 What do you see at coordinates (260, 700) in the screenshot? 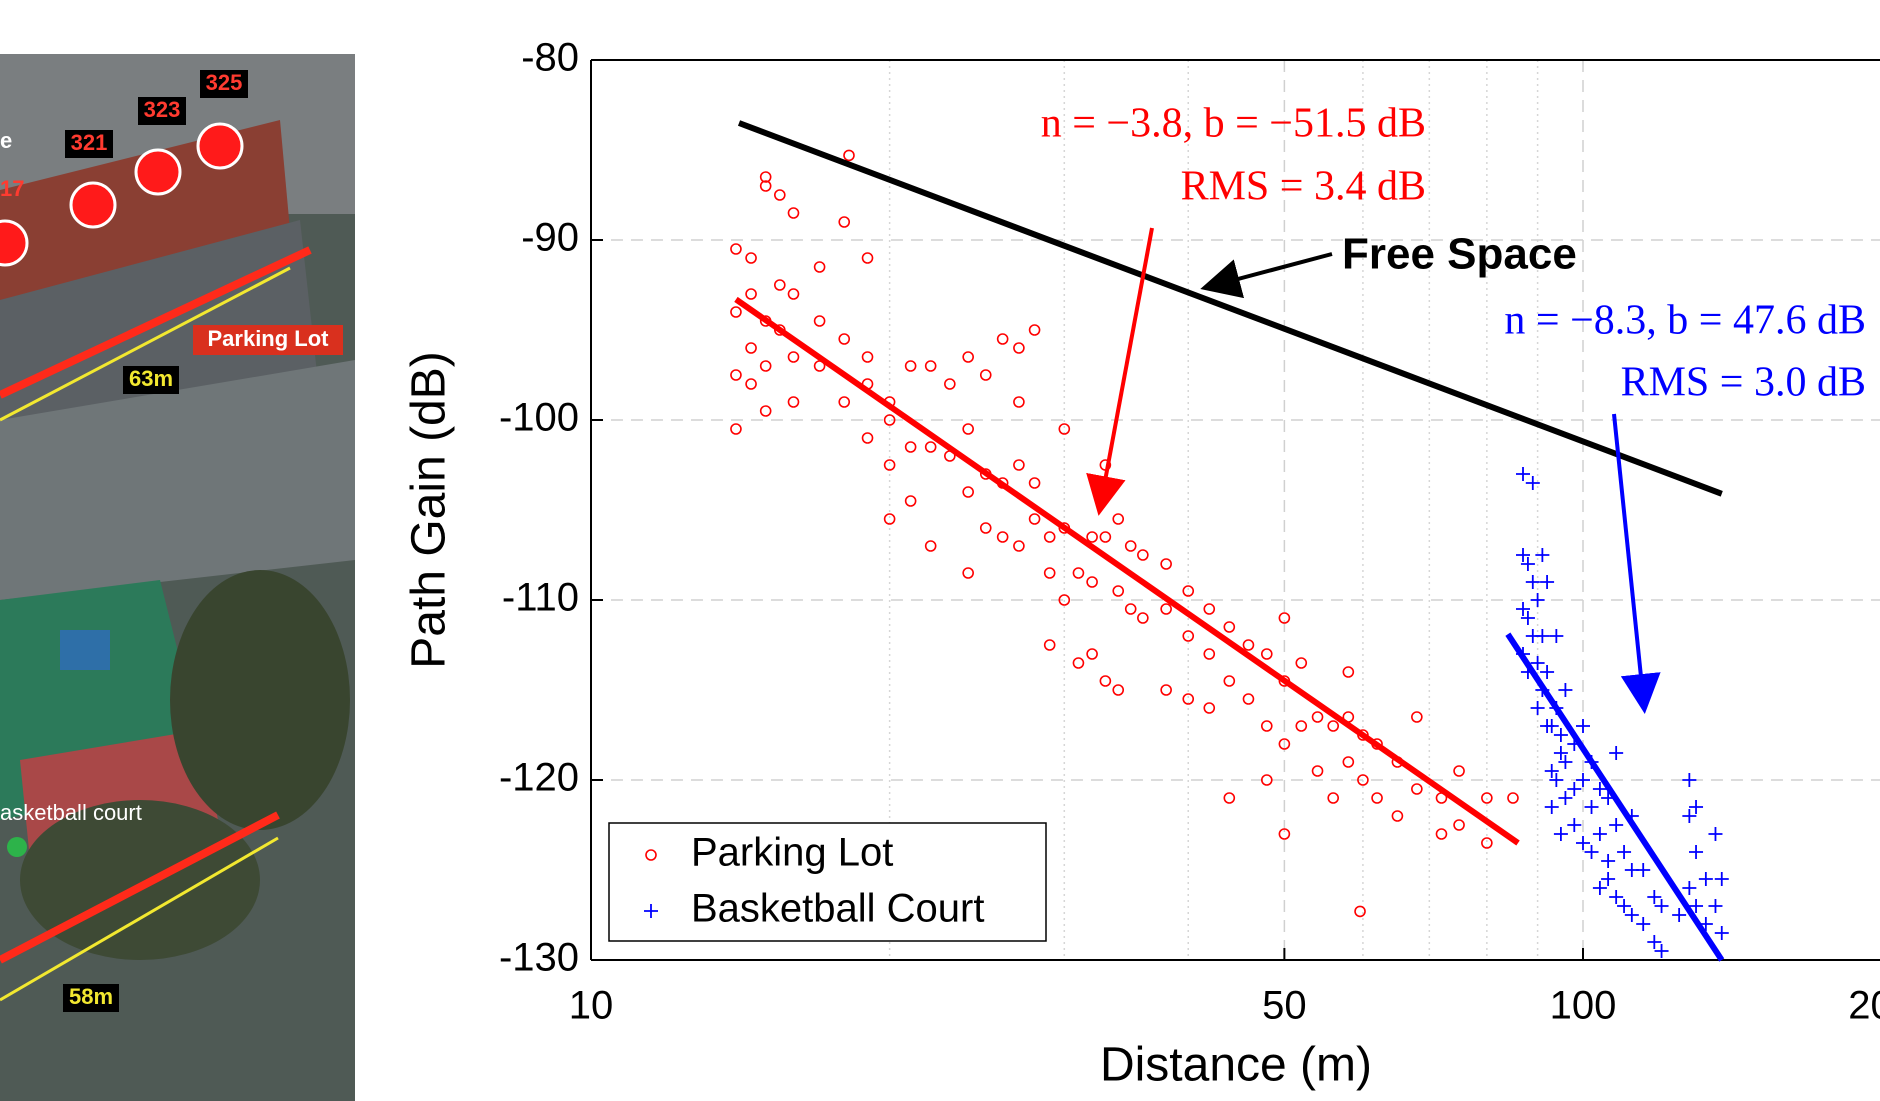
I see `trees` at bounding box center [260, 700].